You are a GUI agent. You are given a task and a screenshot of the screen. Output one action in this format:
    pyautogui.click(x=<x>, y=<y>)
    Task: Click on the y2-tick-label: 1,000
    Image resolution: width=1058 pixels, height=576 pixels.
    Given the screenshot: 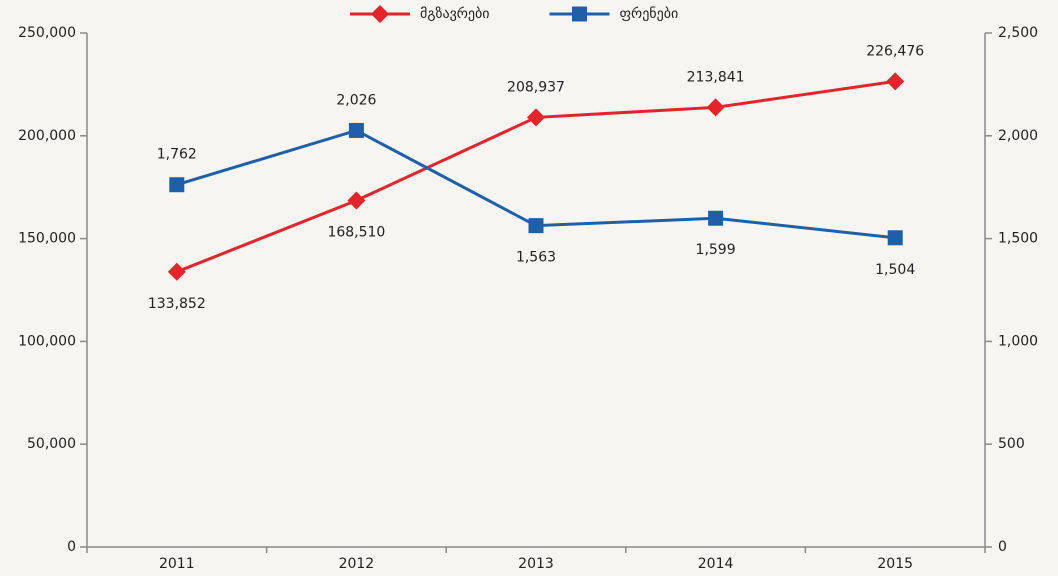 What is the action you would take?
    pyautogui.click(x=1018, y=341)
    